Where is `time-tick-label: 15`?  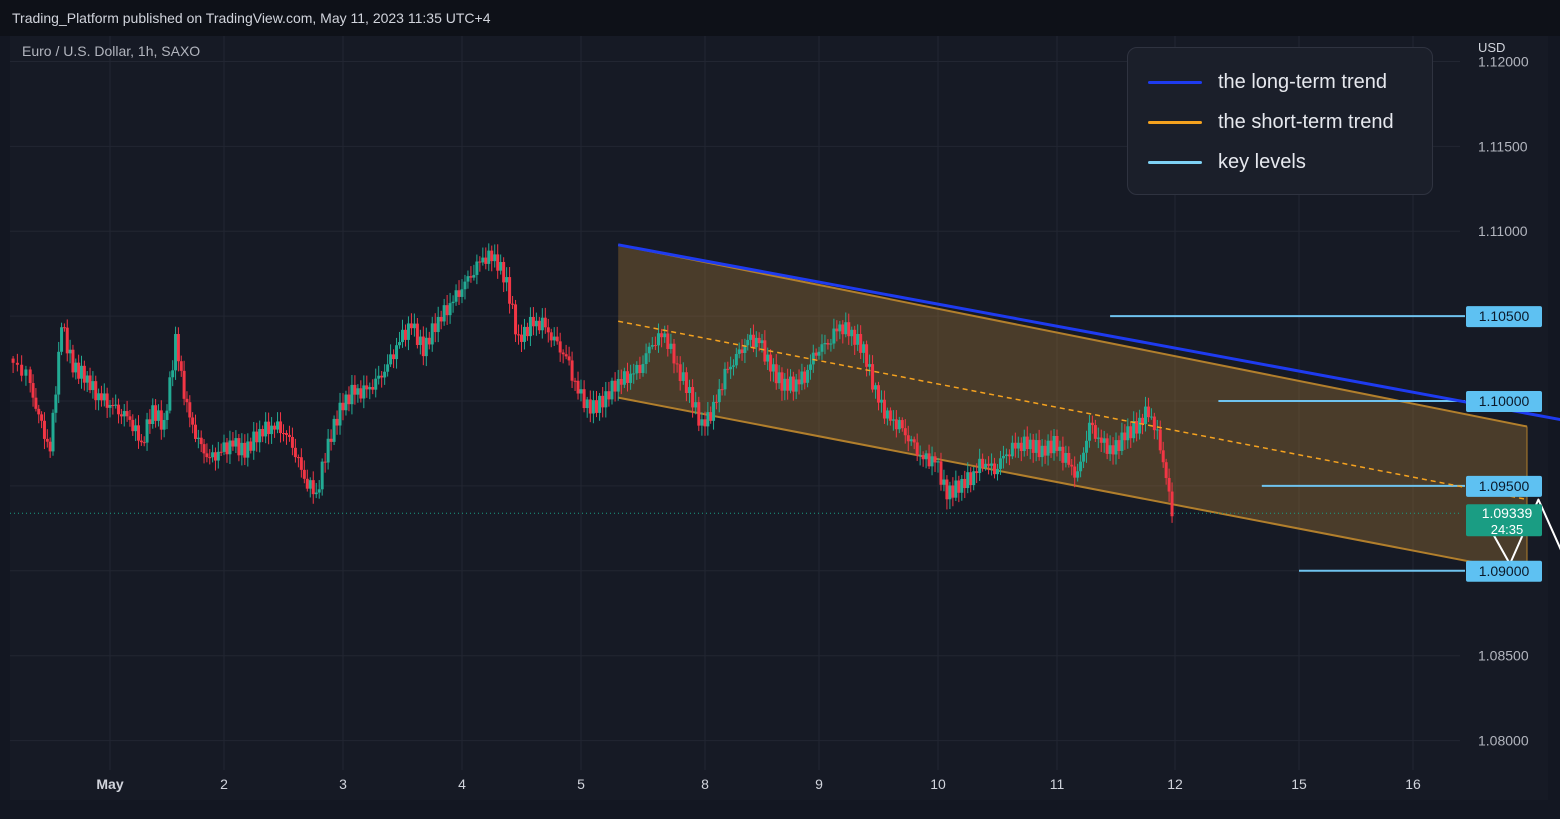
time-tick-label: 15 is located at coordinates (1299, 784).